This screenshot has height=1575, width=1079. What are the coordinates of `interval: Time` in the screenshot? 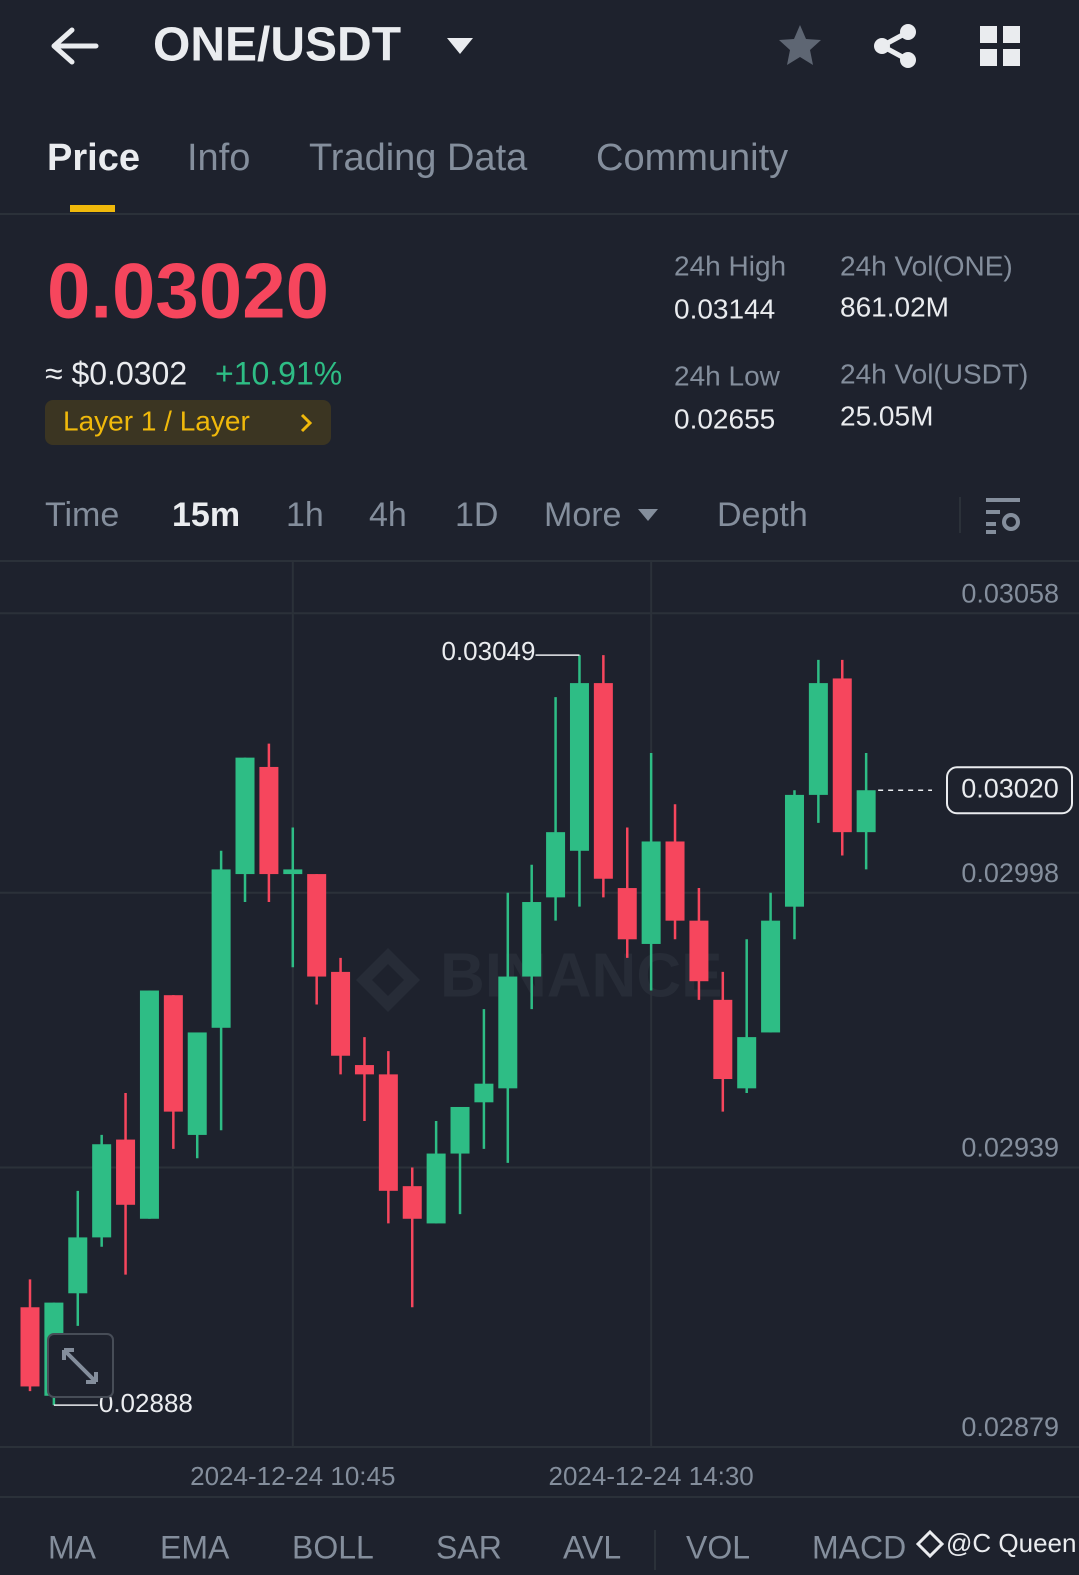 It's located at (82, 515).